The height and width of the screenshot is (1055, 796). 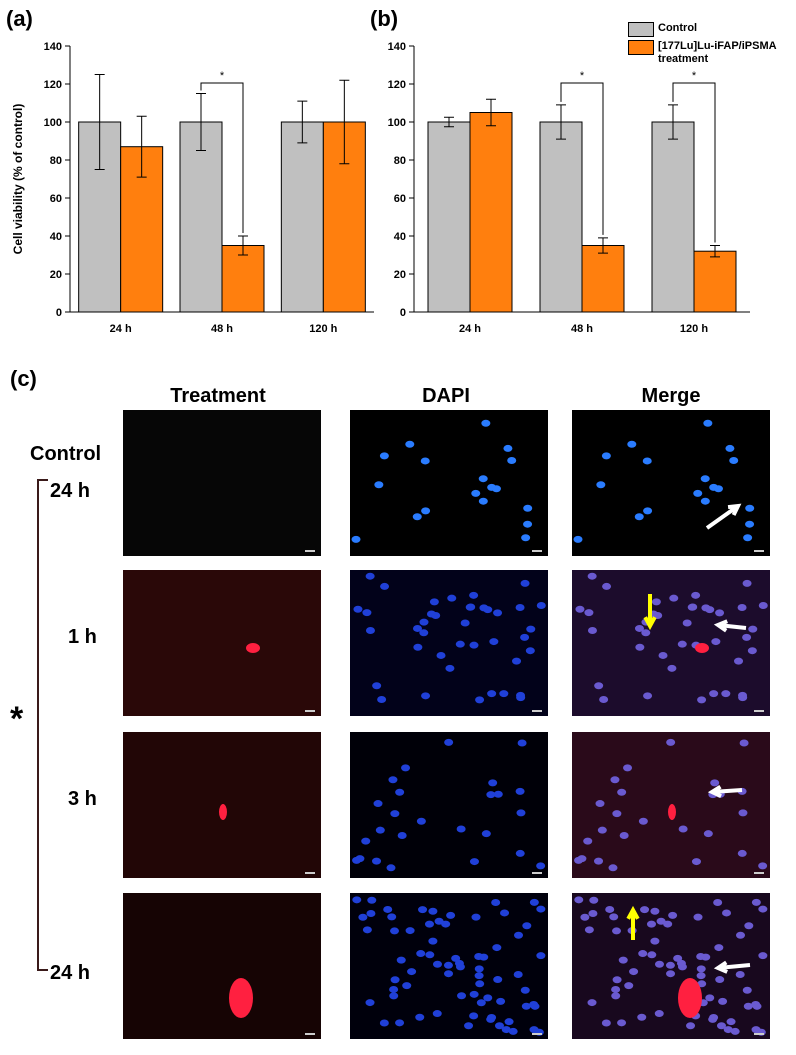 I want to click on row-label: 1 h, so click(x=82, y=637).